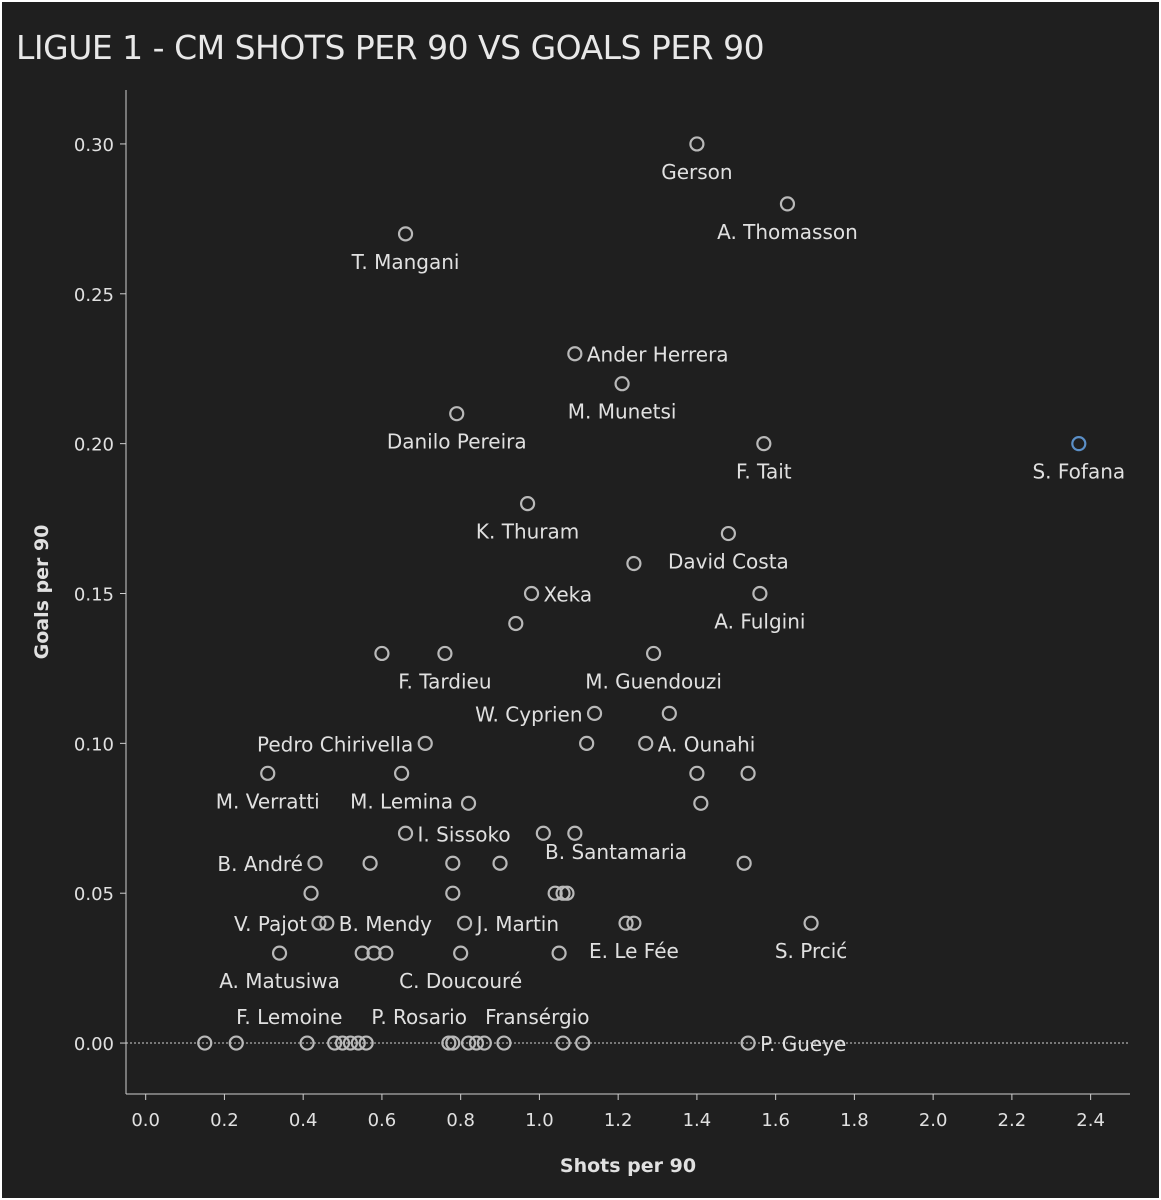 The image size is (1161, 1200). Describe the element at coordinates (517, 924) in the screenshot. I see `point-label: J. Martin` at that location.